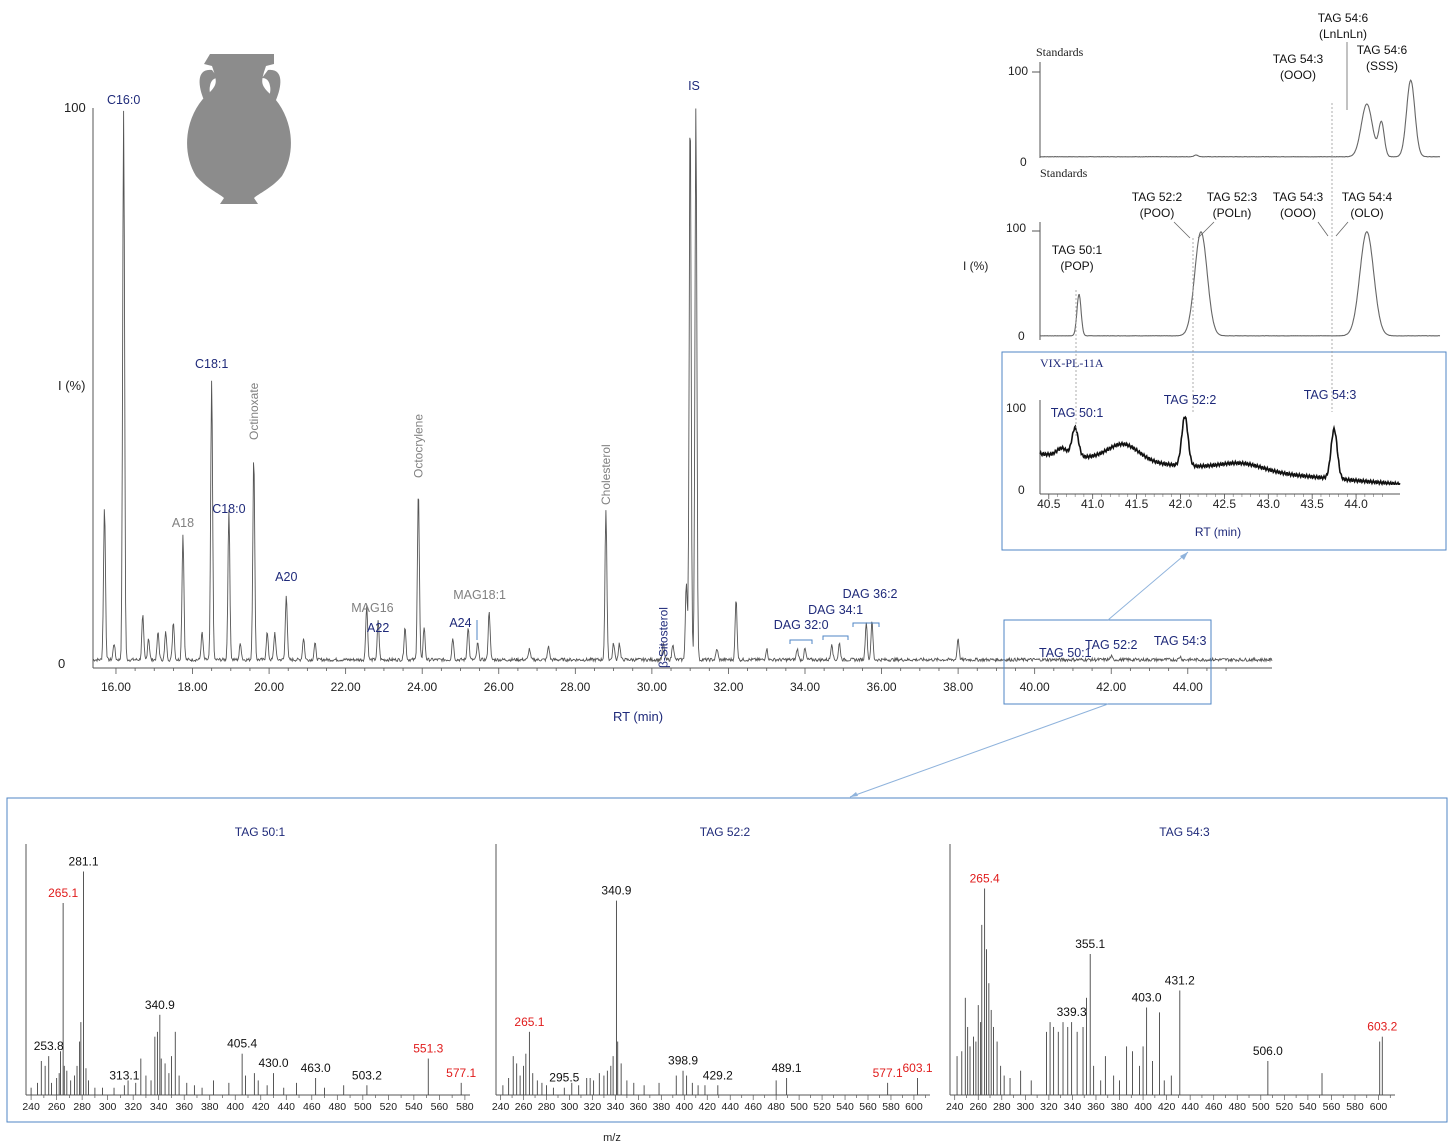 The image size is (1450, 1147). Describe the element at coordinates (1269, 504) in the screenshot. I see `sample-xtick-label: 43.0` at that location.